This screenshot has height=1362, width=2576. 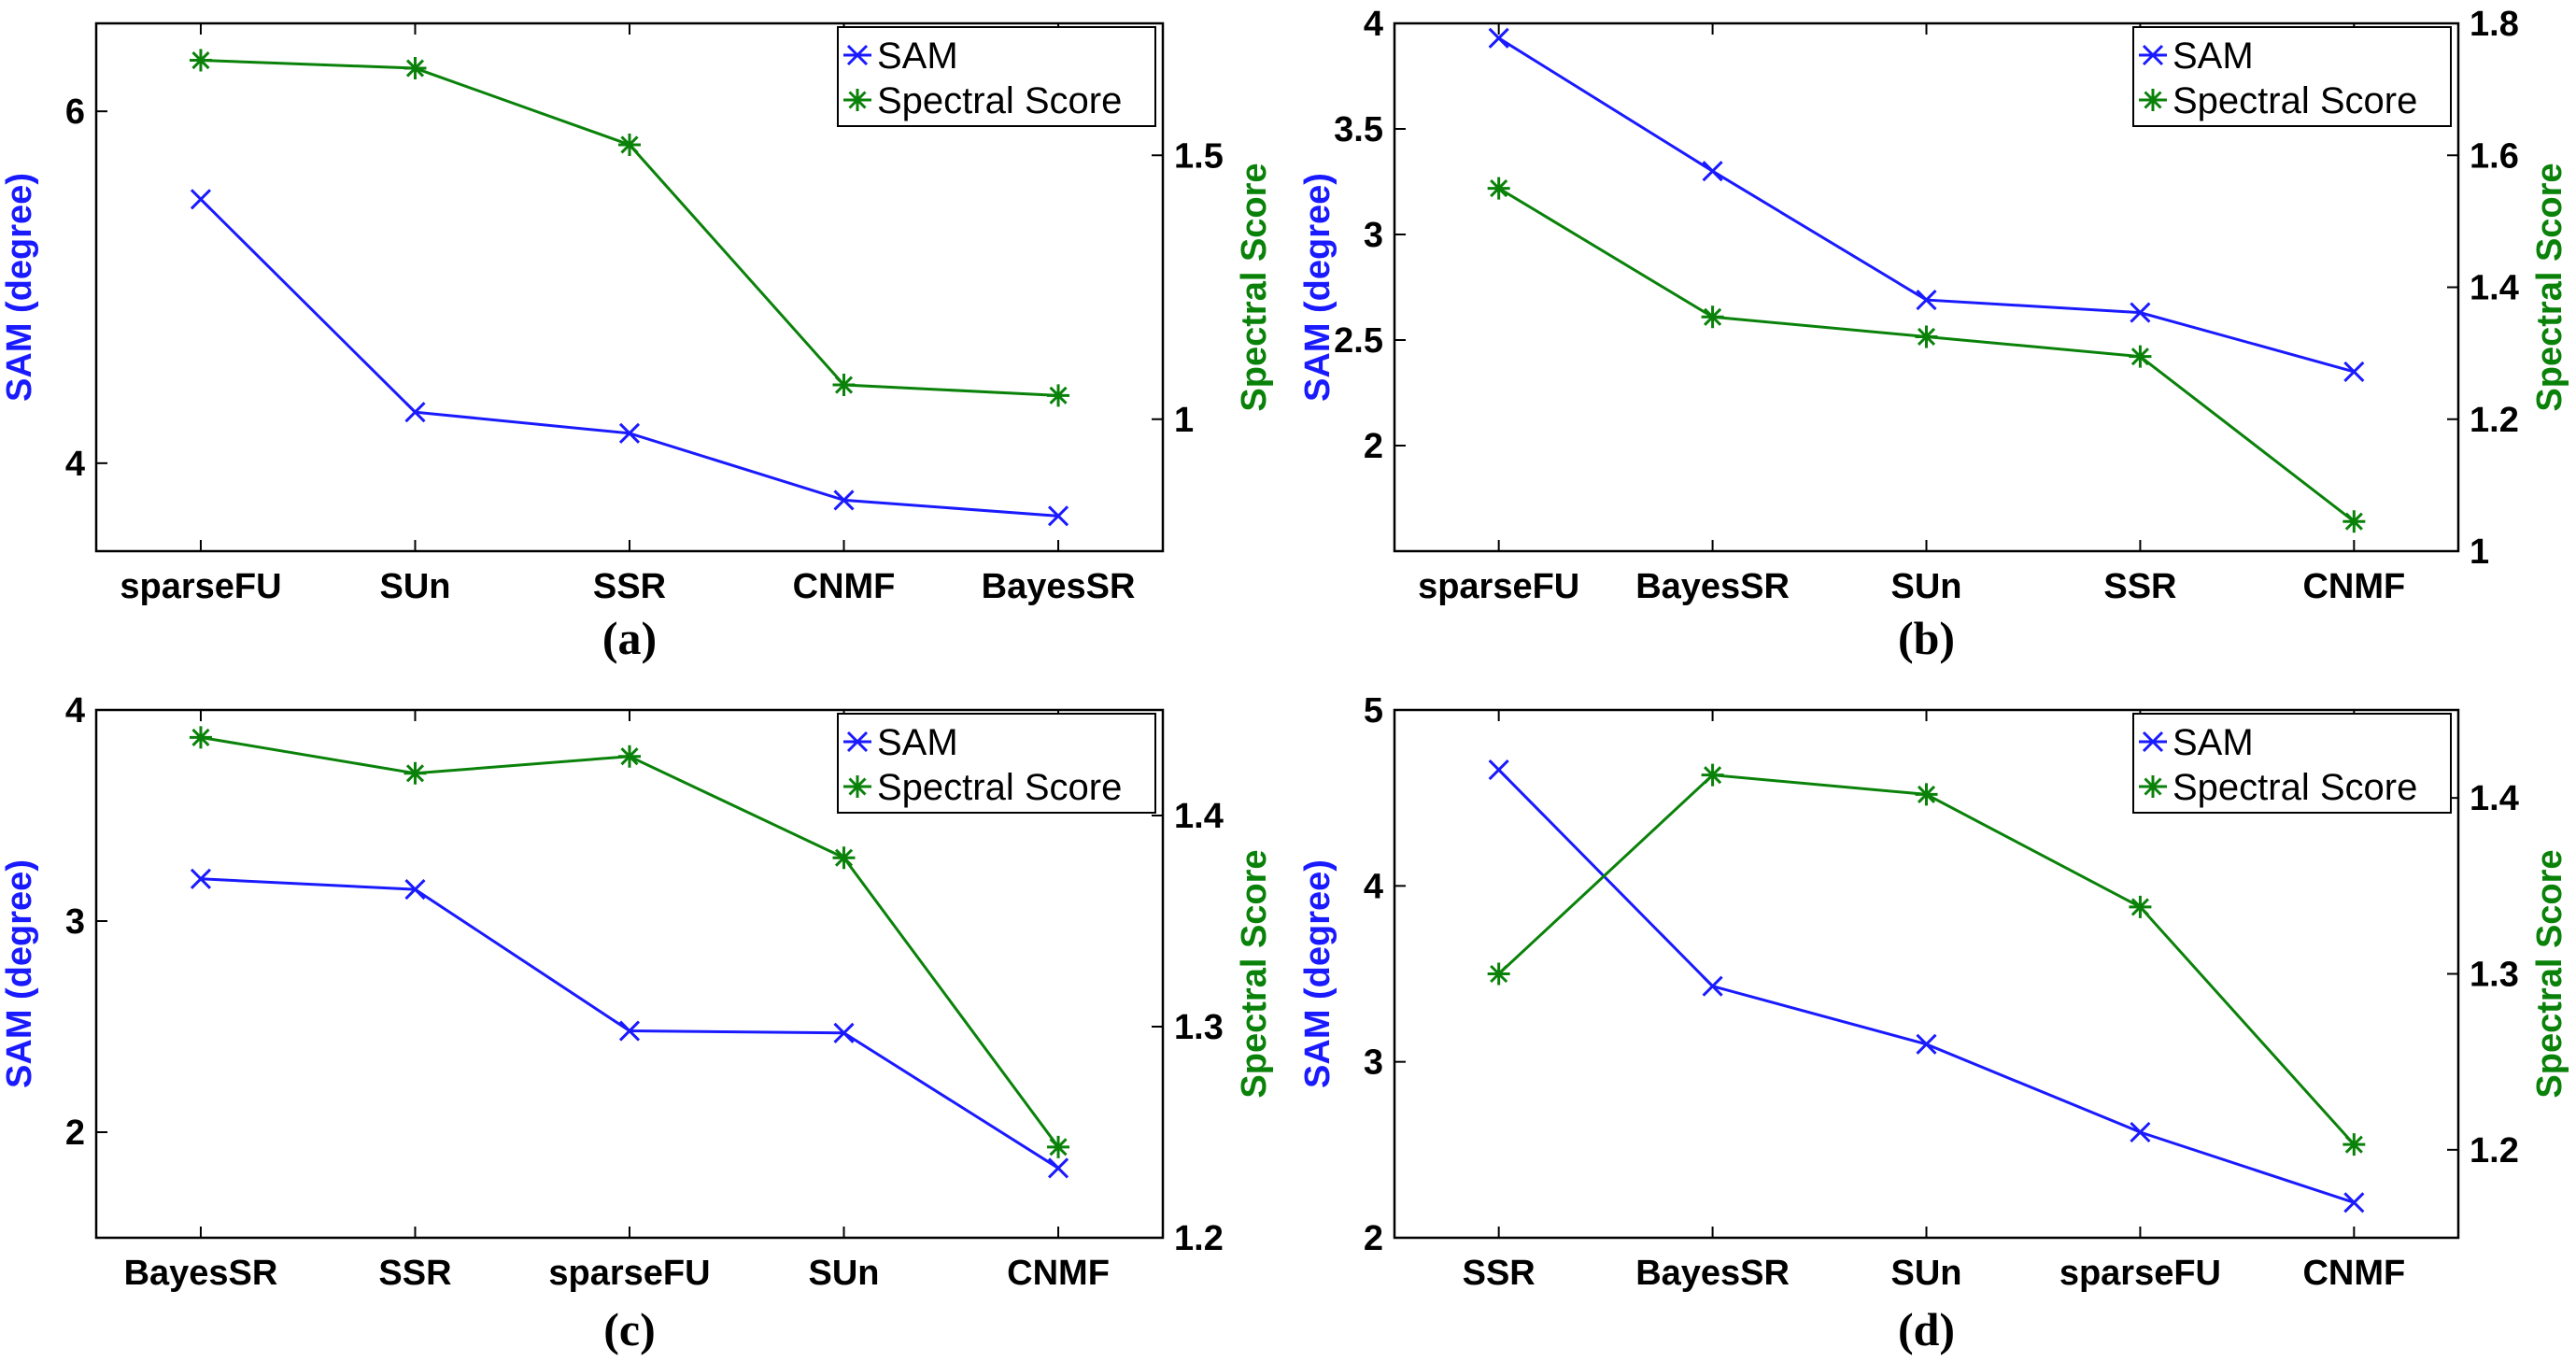 What do you see at coordinates (629, 638) in the screenshot?
I see `panel-caption: (a)` at bounding box center [629, 638].